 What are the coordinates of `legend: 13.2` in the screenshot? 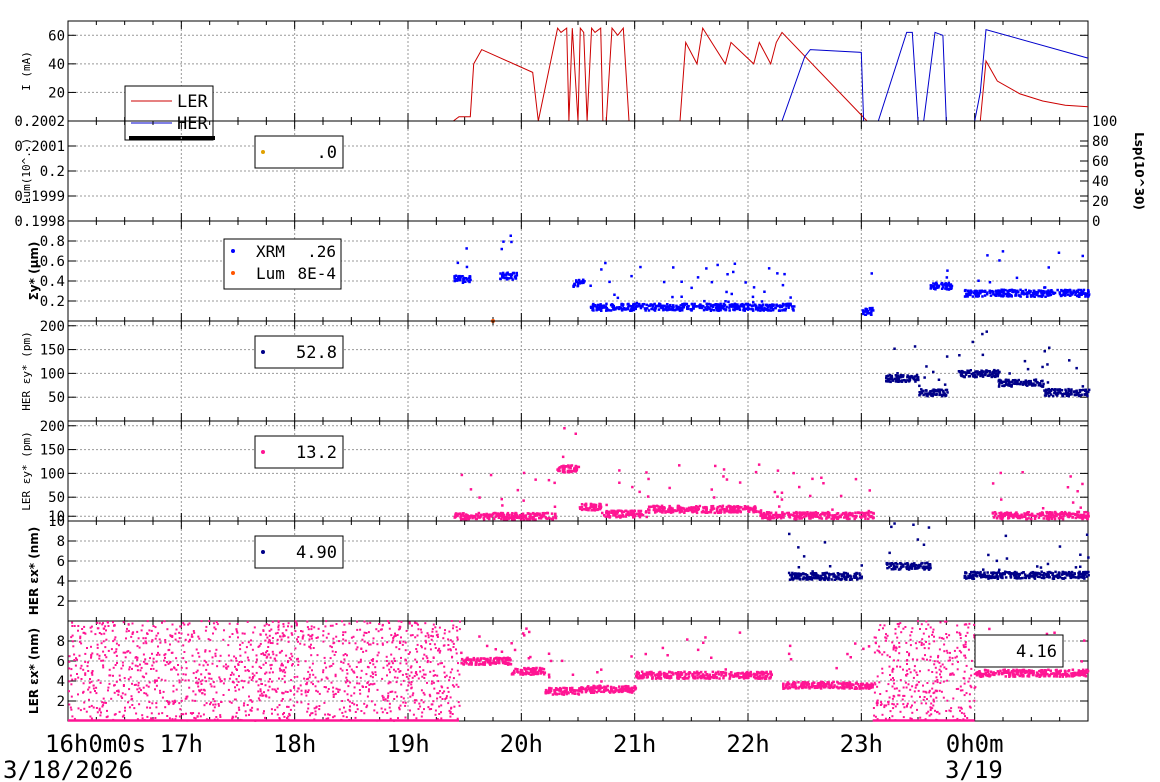 It's located at (299, 452).